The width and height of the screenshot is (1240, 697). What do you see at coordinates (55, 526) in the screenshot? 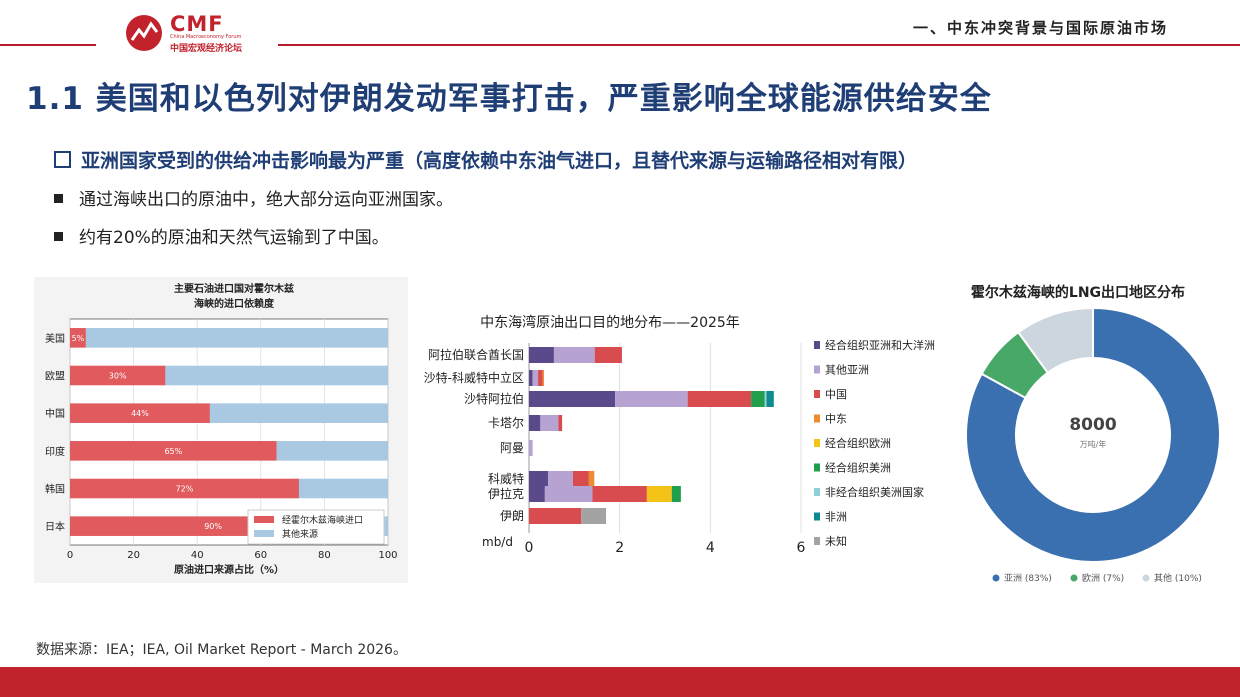
I see `y-tick-label: 日本` at bounding box center [55, 526].